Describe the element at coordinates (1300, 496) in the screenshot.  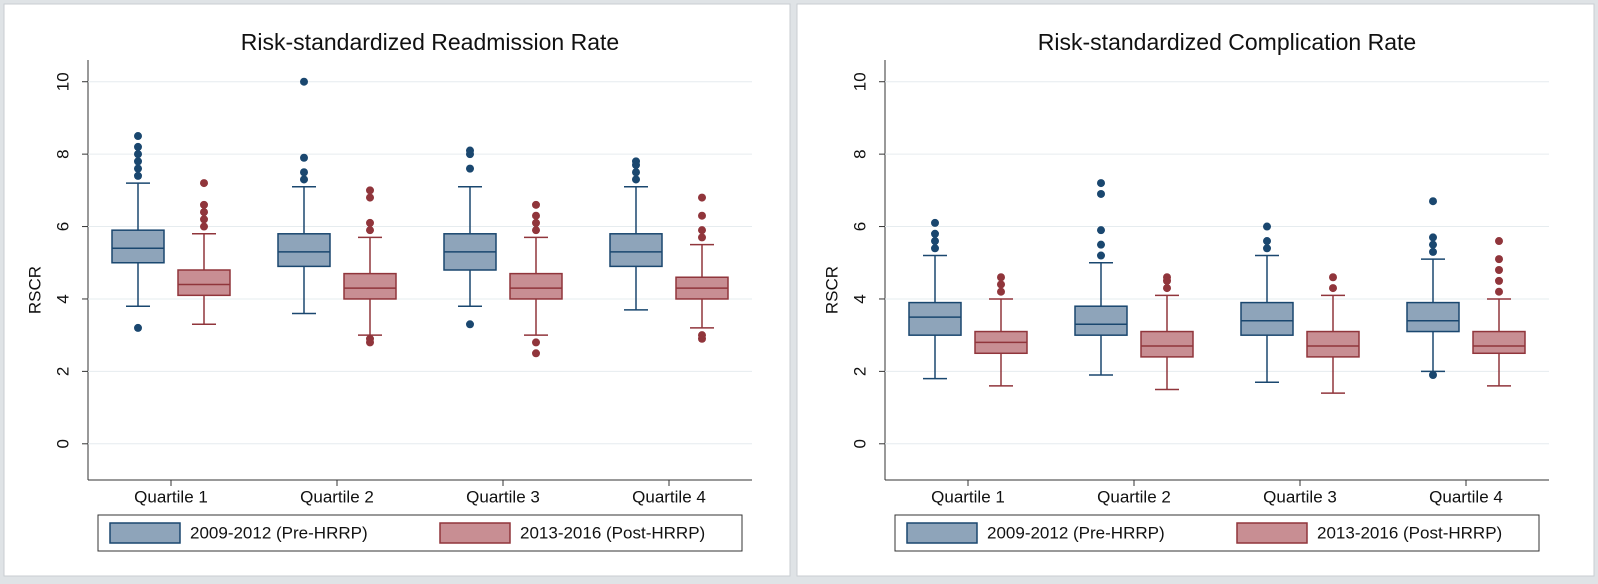
I see `x-tick-label: Quartile 3` at that location.